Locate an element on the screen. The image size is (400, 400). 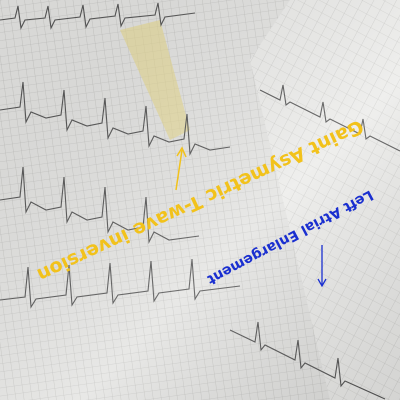
yellow-arrow is located at coordinates (181, 168).